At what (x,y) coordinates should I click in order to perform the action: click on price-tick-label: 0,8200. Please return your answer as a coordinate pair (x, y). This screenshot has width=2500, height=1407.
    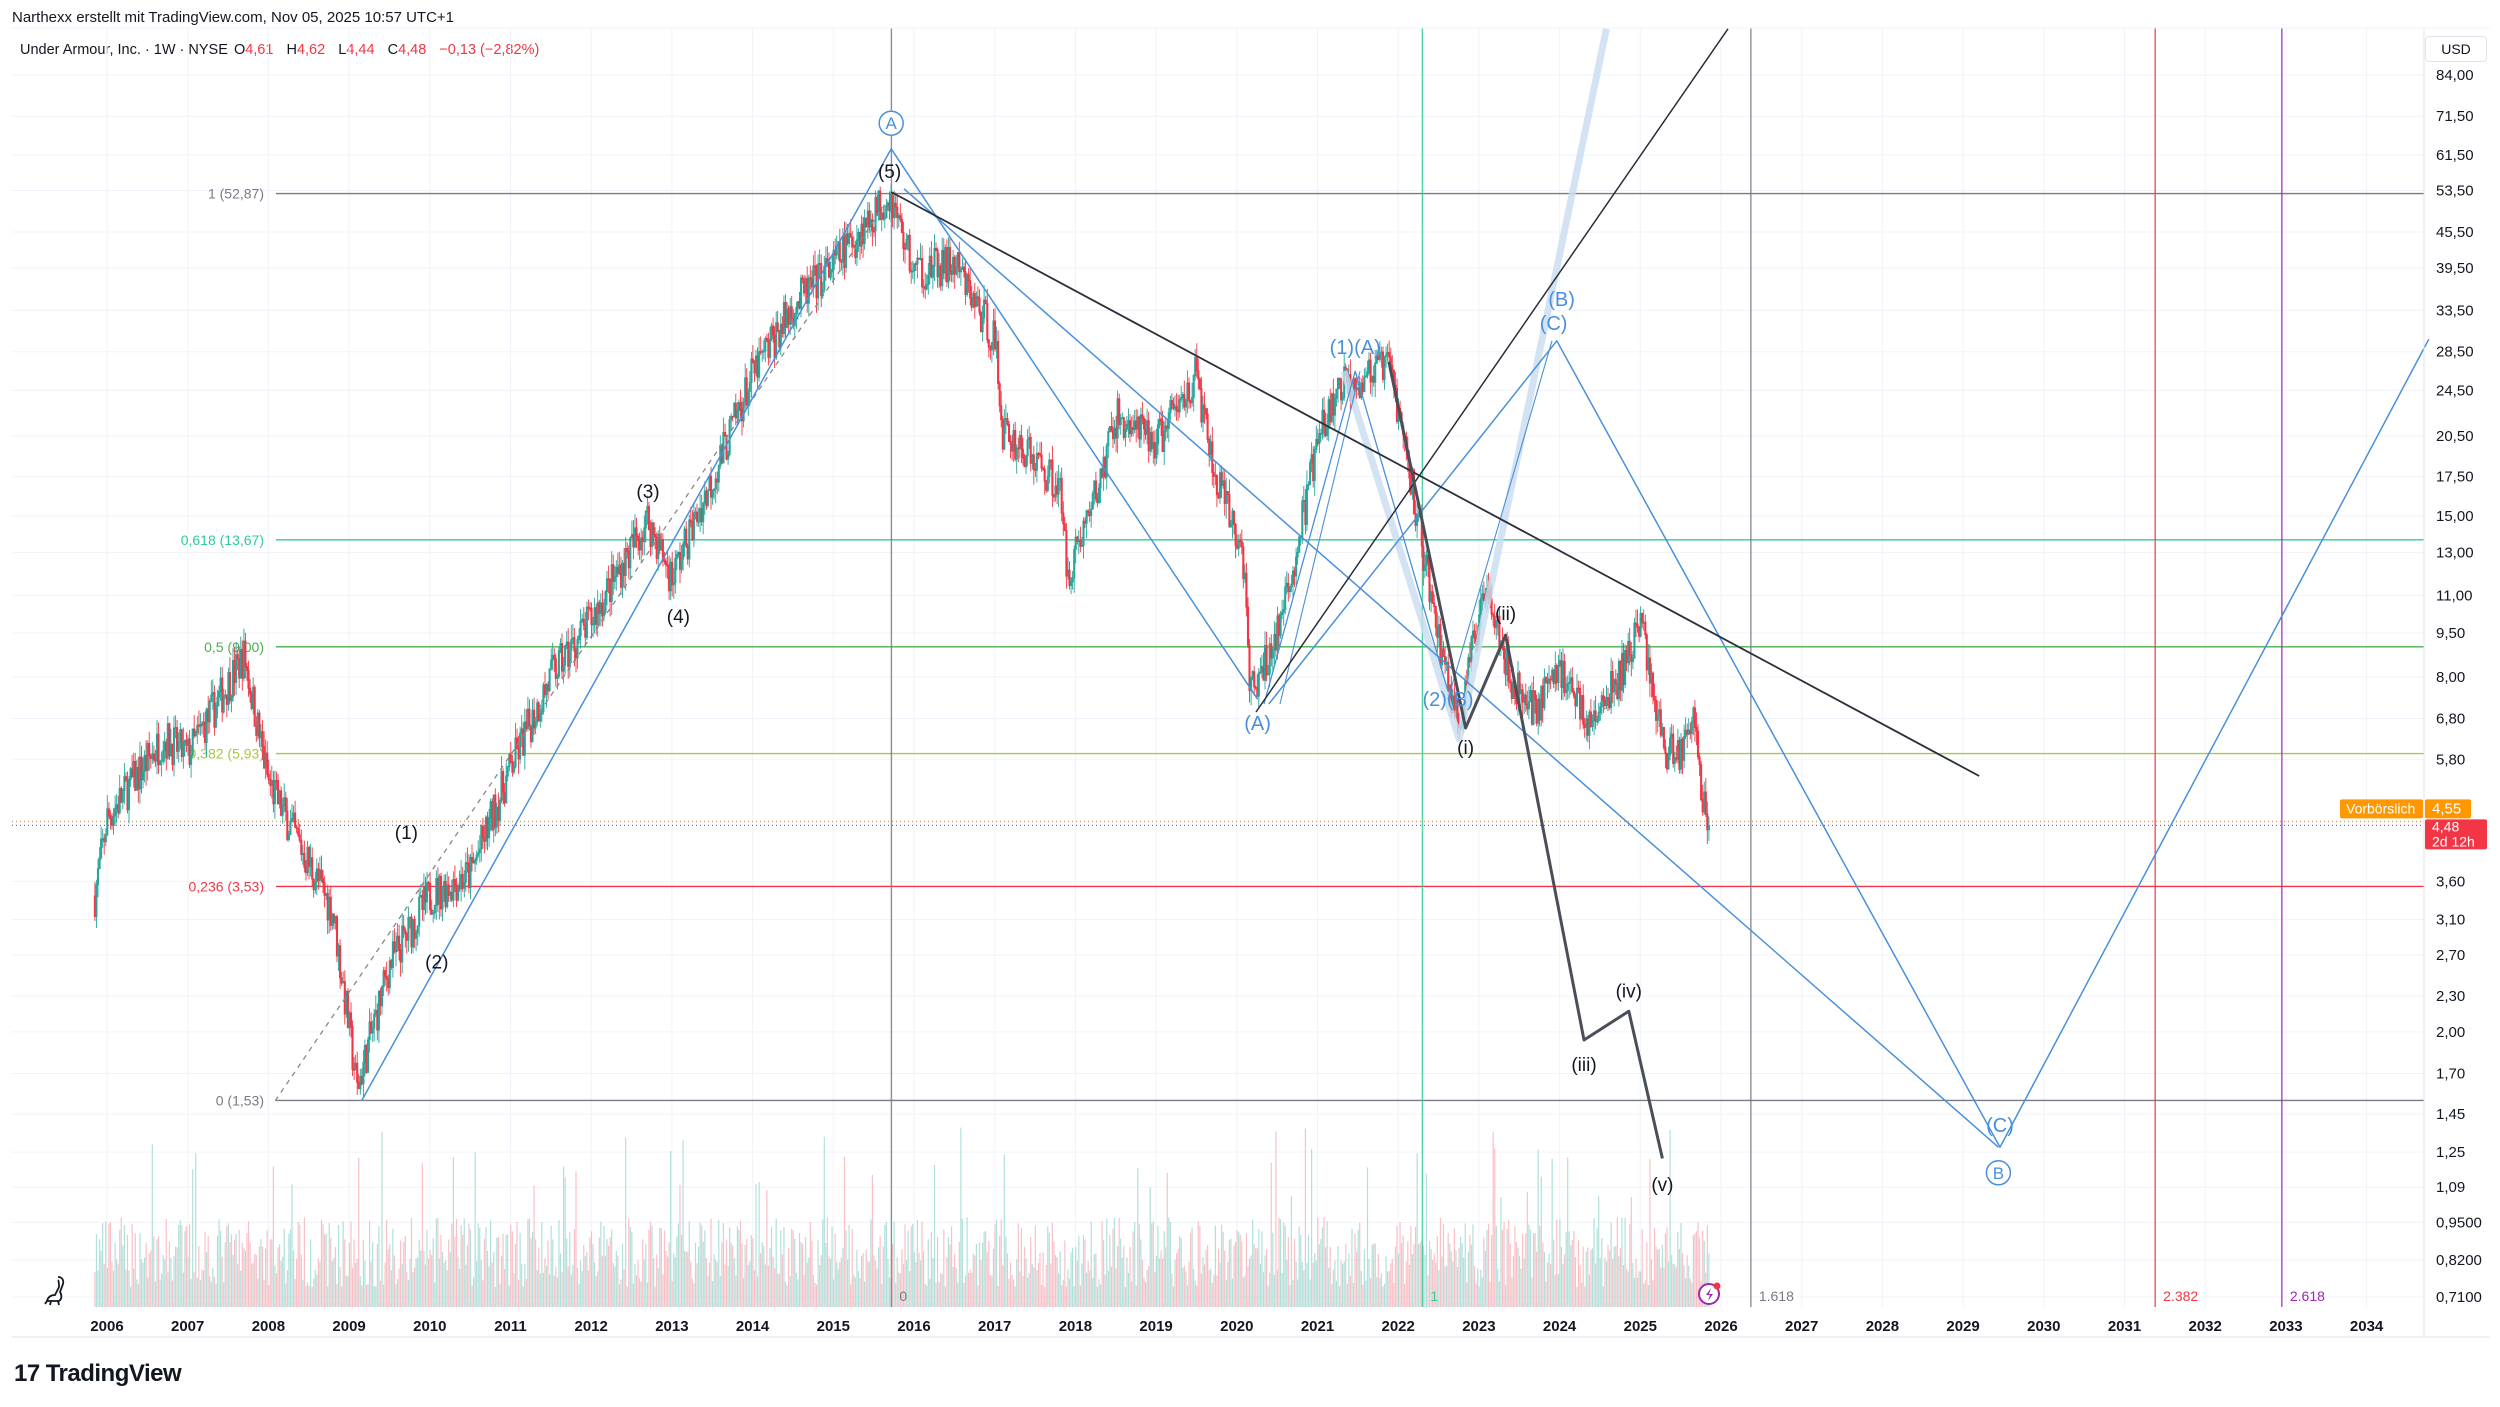
    Looking at the image, I should click on (2459, 1260).